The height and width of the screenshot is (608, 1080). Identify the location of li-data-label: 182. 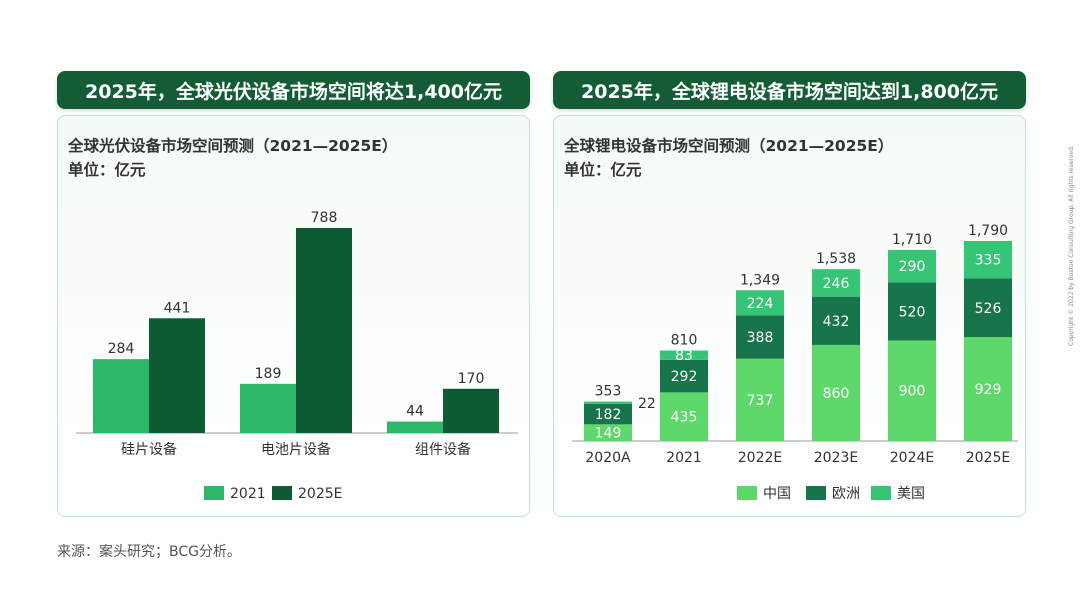
(608, 415).